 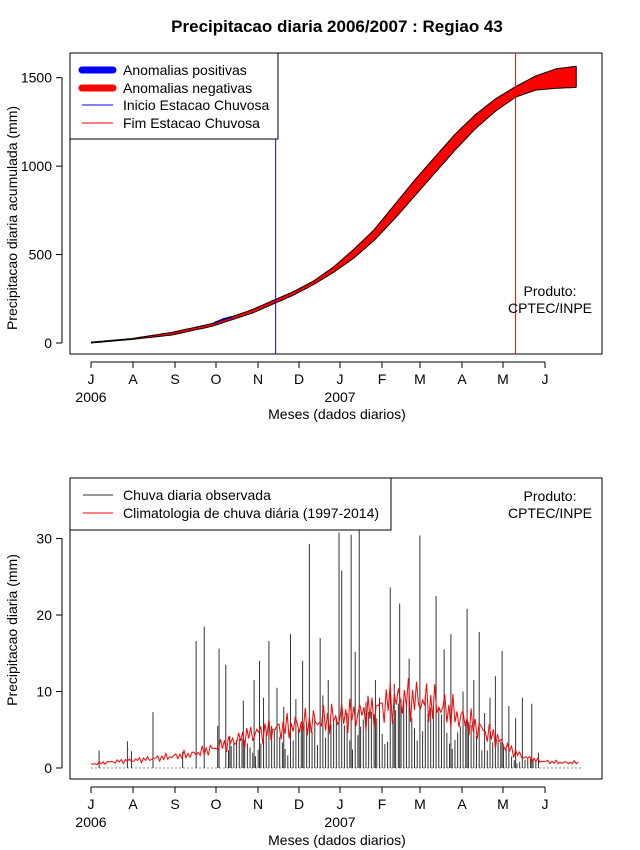 I want to click on bottom-legend-box, so click(x=230, y=504).